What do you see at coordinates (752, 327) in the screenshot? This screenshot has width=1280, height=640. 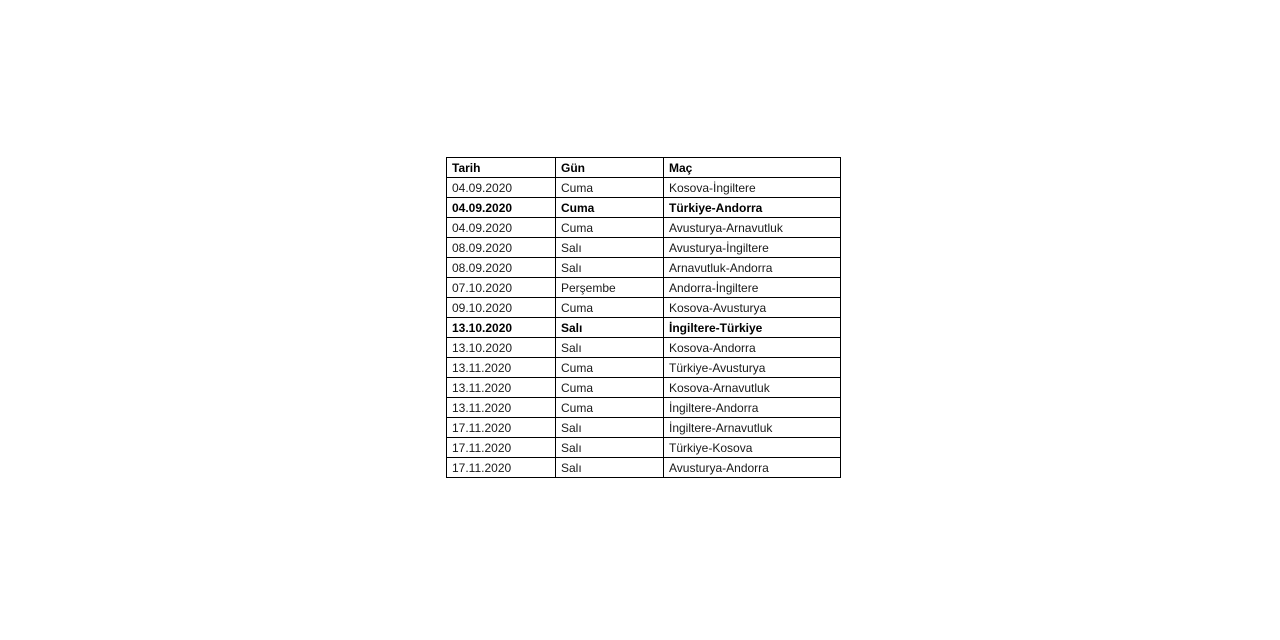 I see `cell-mac: İngiltere-Türkiye` at bounding box center [752, 327].